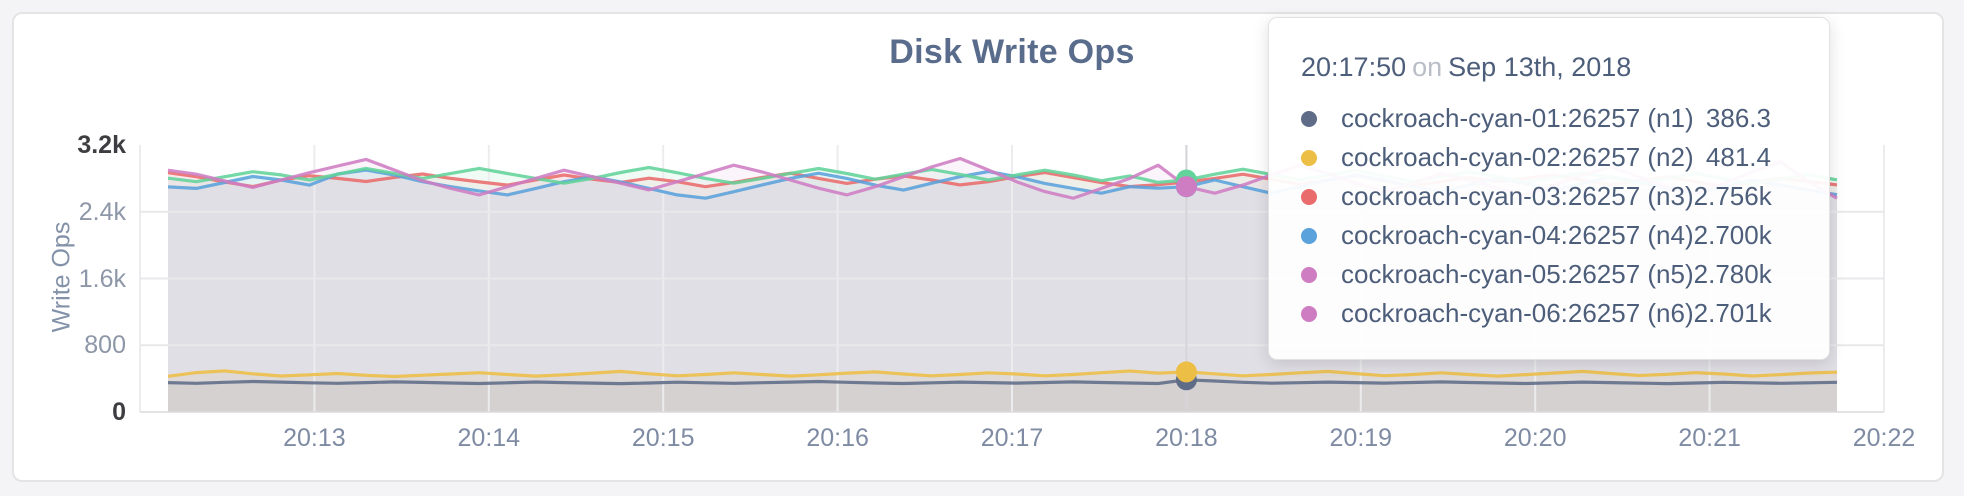 The image size is (1964, 496). What do you see at coordinates (314, 438) in the screenshot?
I see `x-tick-label: 20:13` at bounding box center [314, 438].